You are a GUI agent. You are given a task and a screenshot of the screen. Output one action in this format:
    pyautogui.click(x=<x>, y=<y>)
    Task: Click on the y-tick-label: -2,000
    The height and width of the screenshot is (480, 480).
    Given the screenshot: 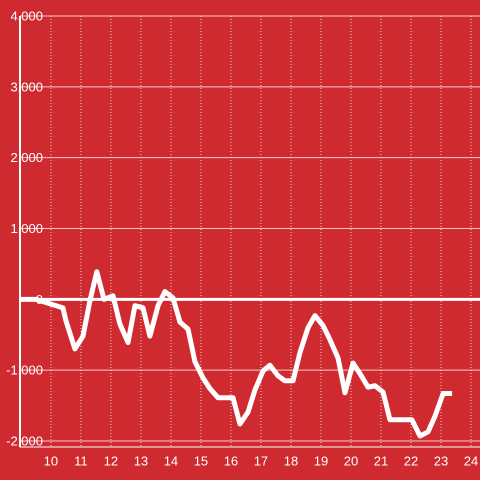 What is the action you would take?
    pyautogui.click(x=24, y=440)
    